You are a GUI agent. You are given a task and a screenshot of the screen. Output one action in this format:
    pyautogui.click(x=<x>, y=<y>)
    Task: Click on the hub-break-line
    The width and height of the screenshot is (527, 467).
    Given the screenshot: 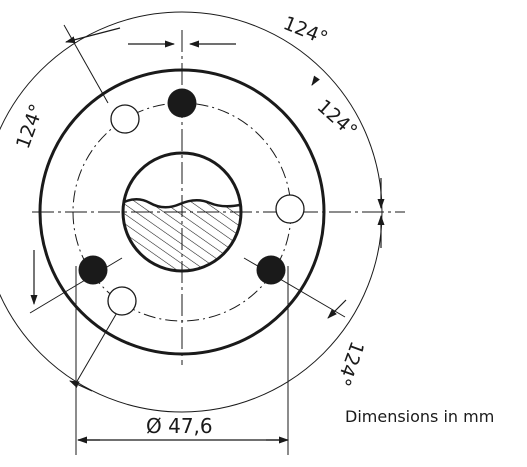 What is the action you would take?
    pyautogui.click(x=182, y=203)
    